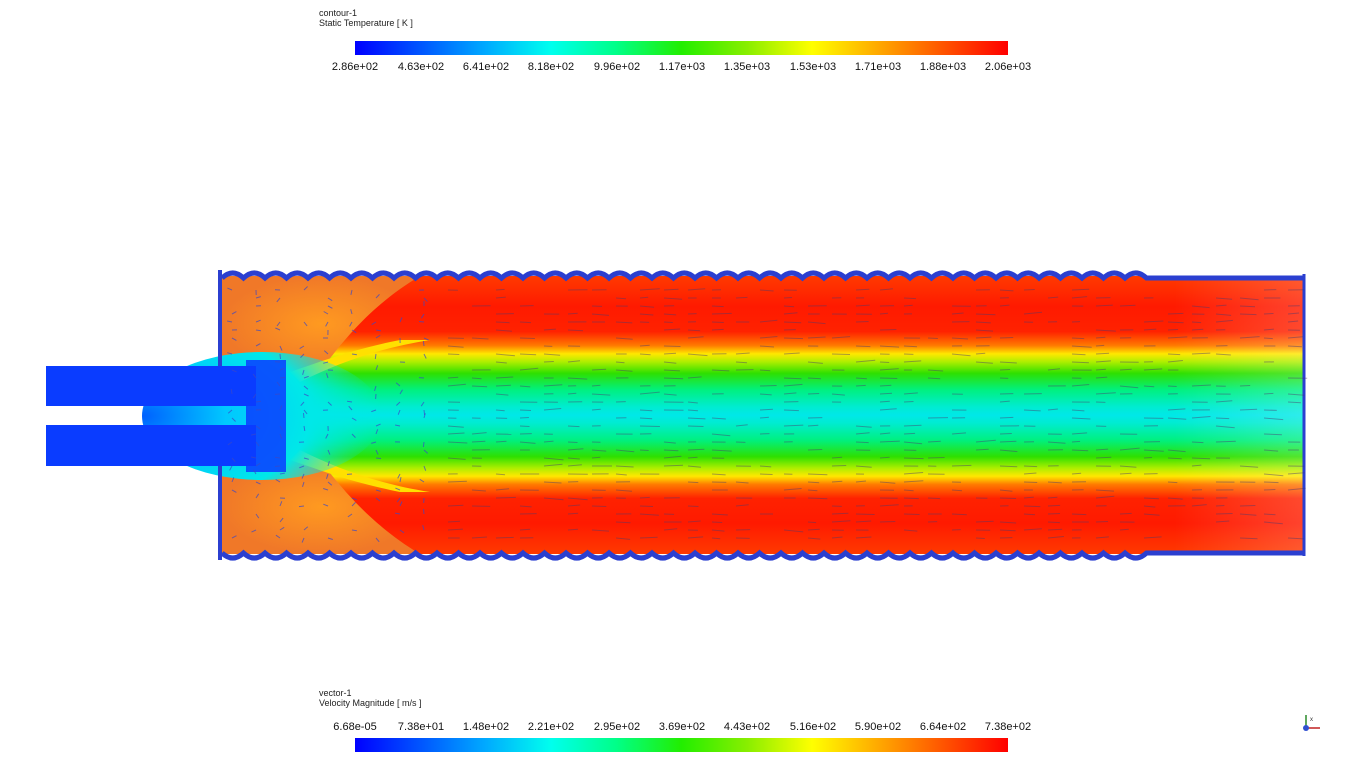  What do you see at coordinates (355, 67) in the screenshot?
I see `temperature-tick: 2.86e+02` at bounding box center [355, 67].